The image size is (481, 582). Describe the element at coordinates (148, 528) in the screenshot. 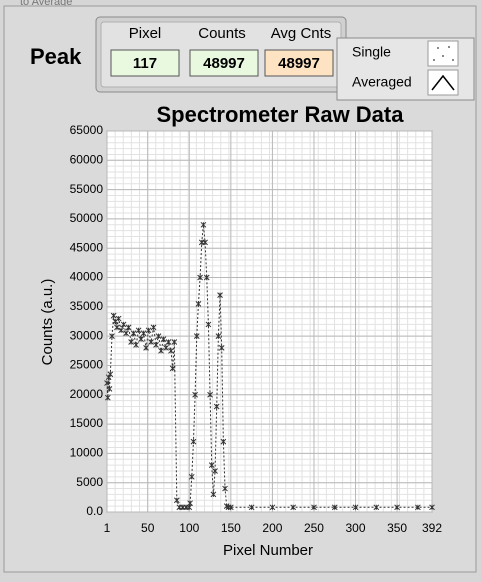

I see `x-tick-label: 50` at that location.